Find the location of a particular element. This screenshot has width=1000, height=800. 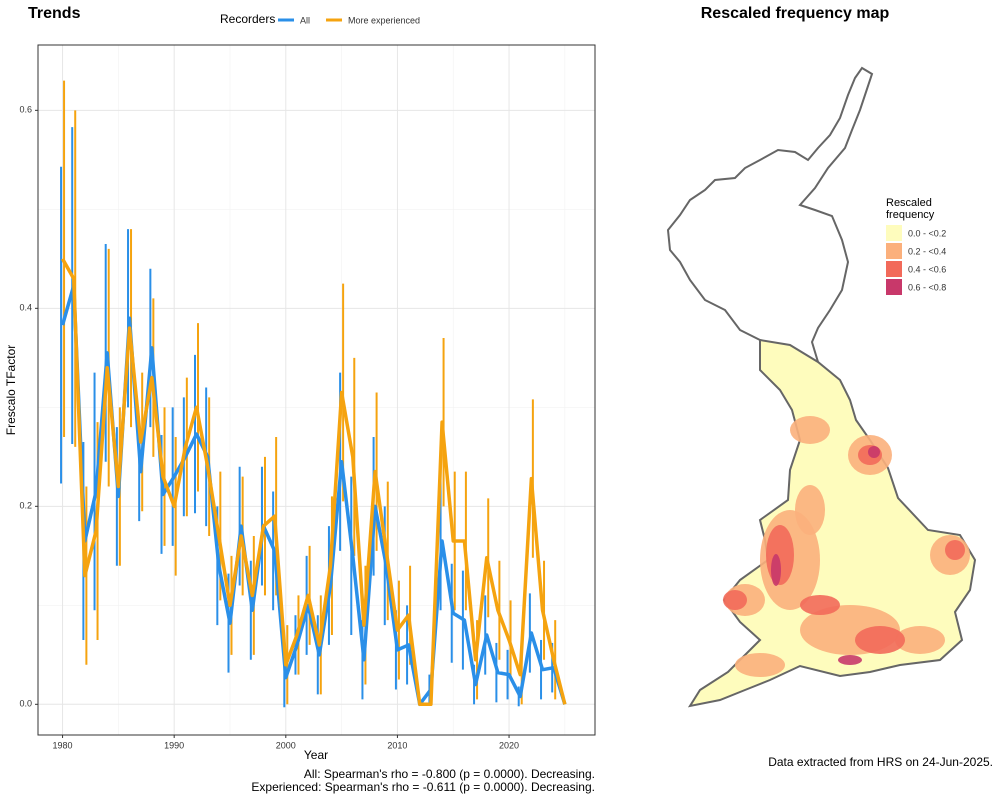

map-legend-title: frequency is located at coordinates (910, 215).